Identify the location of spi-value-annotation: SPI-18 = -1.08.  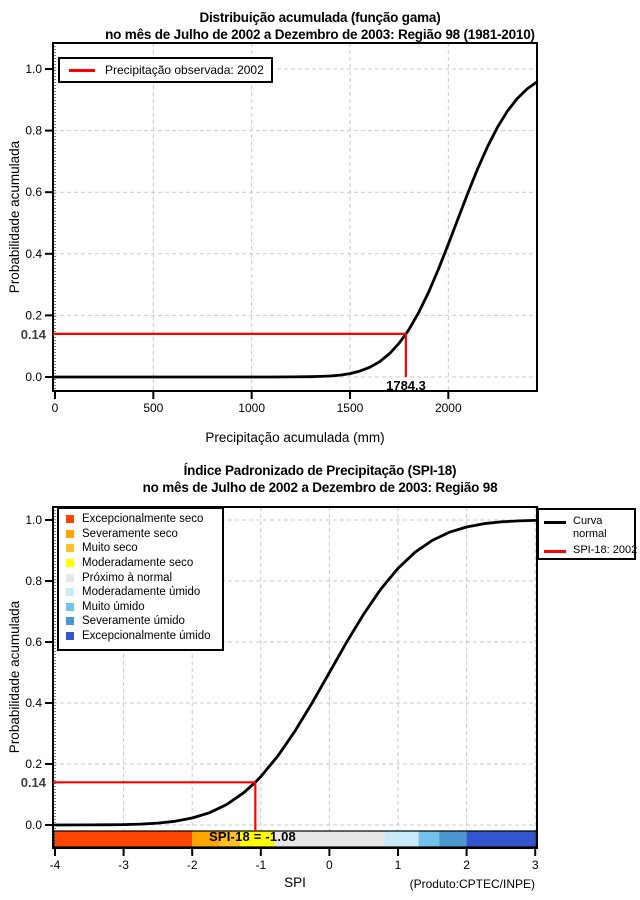
(252, 836).